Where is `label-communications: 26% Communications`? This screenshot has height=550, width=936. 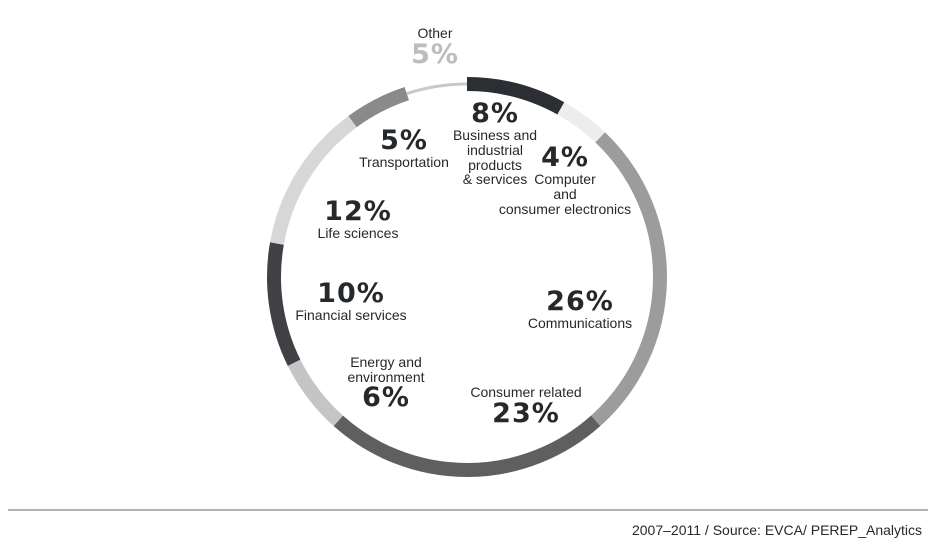
label-communications: 26% Communications is located at coordinates (580, 309).